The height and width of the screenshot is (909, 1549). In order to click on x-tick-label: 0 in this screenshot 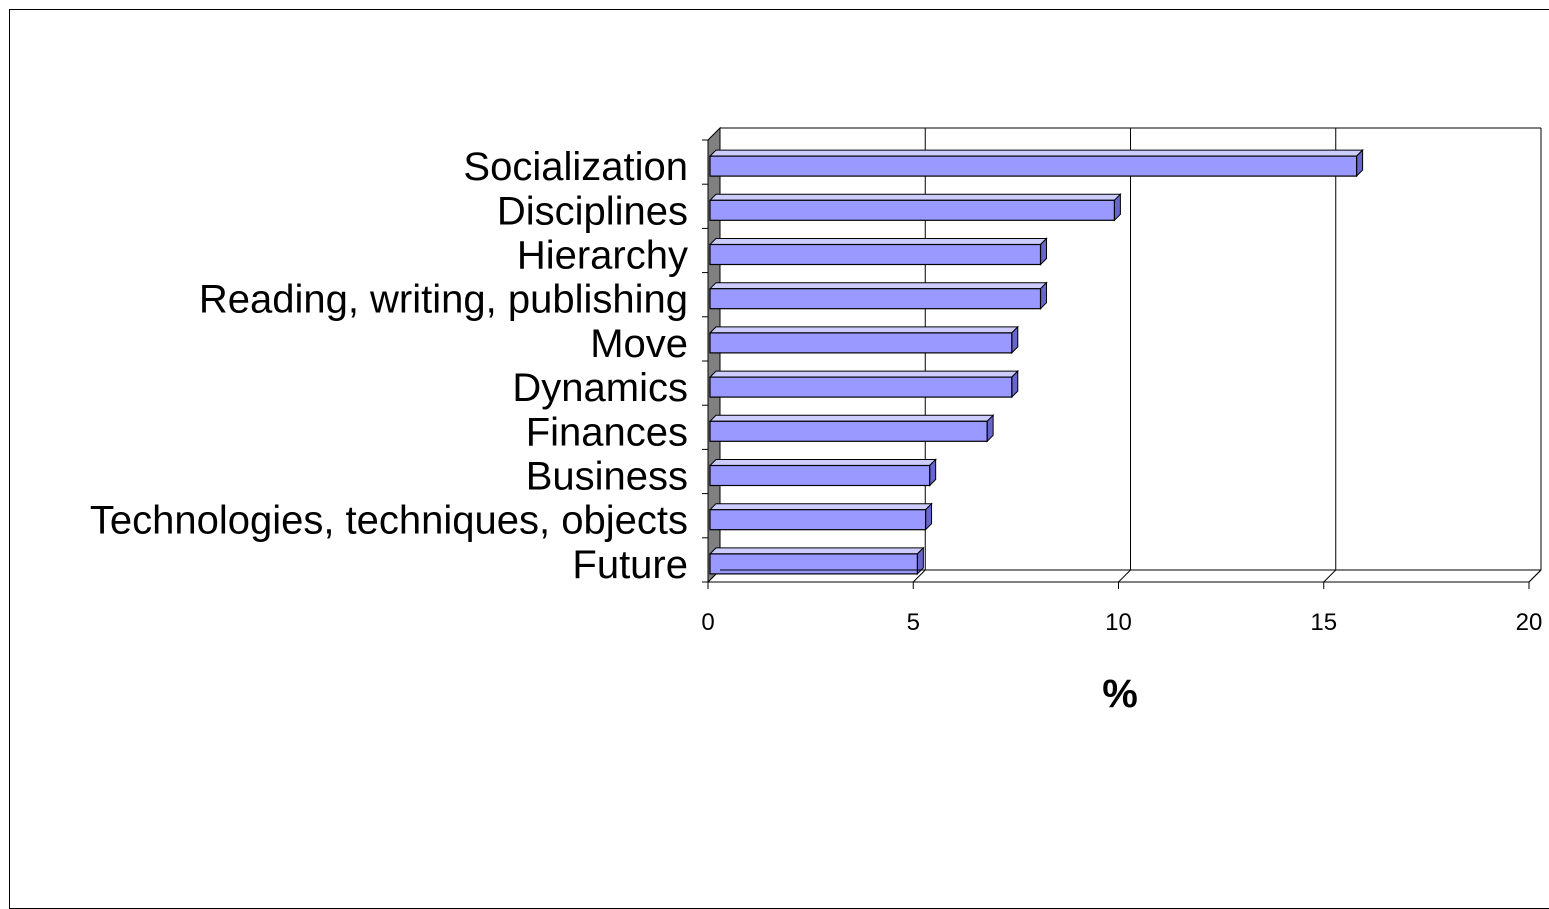, I will do `click(707, 622)`.